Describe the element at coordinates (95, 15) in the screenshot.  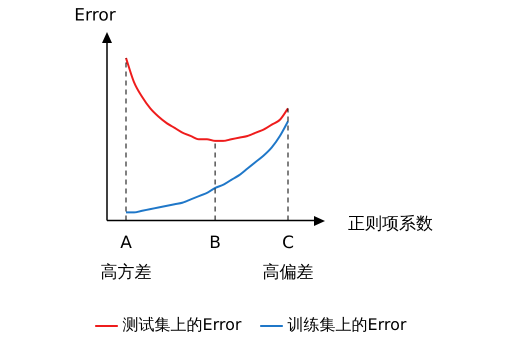
I see `y-axis-title: Error` at that location.